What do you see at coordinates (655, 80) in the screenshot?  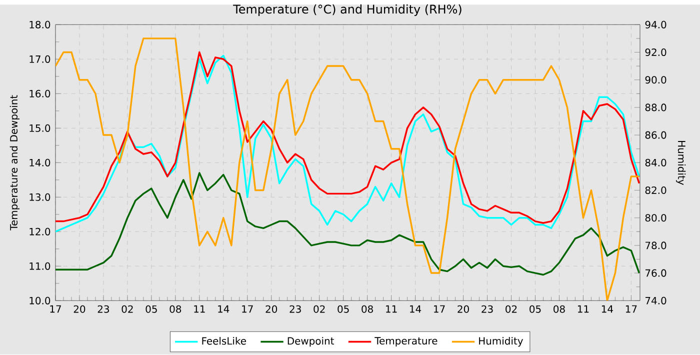 I see `y2-tick-label: 90.0` at bounding box center [655, 80].